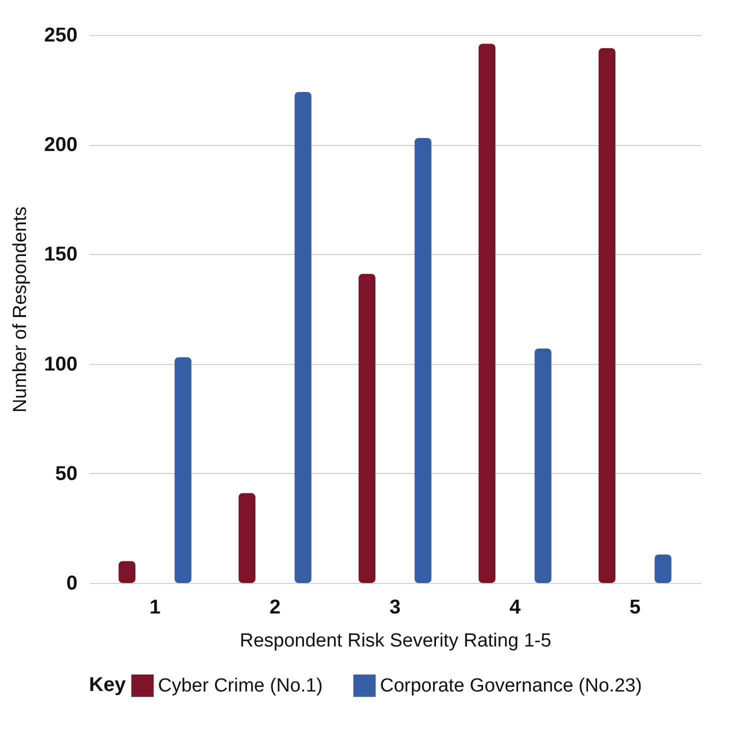 The height and width of the screenshot is (729, 741). I want to click on x-tick-label: 4, so click(515, 607).